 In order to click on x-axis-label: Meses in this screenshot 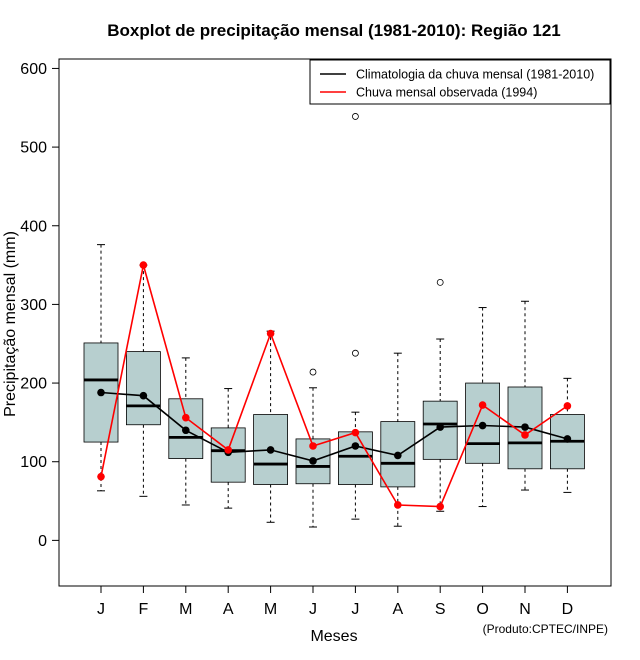, I will do `click(333, 636)`.